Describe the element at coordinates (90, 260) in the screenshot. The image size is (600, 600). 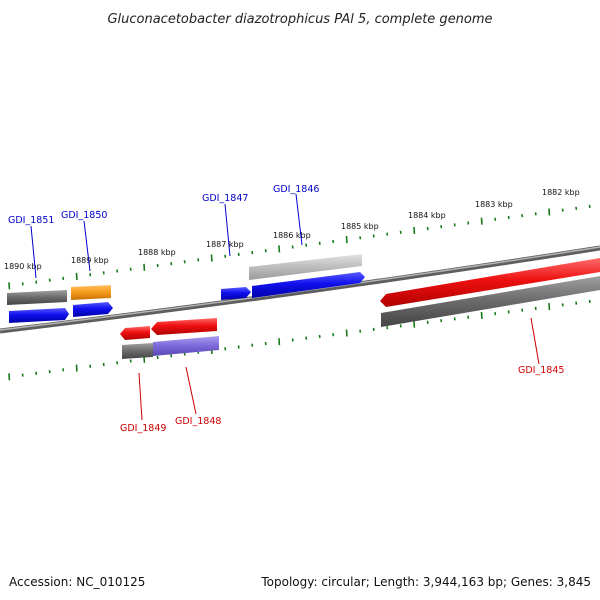
I see `scale-tick-label: 1889 kbp` at that location.